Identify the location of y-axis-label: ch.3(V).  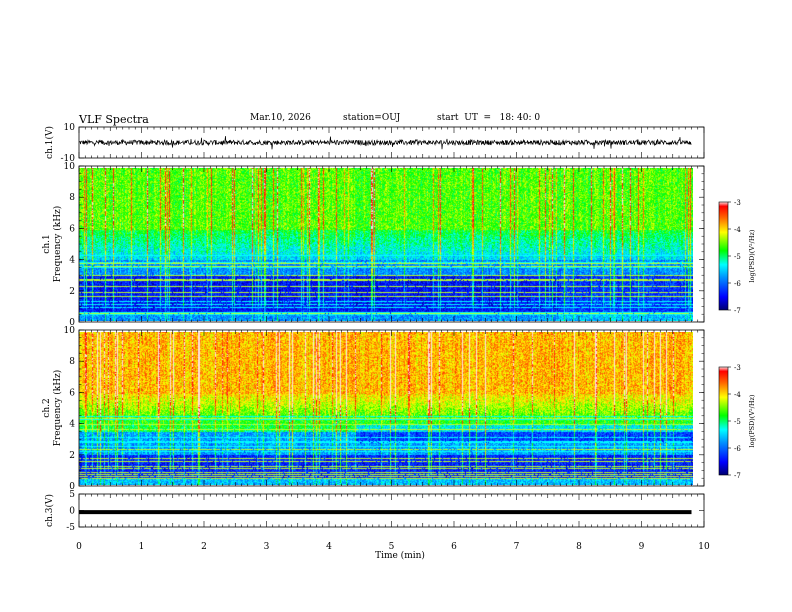
(49, 510).